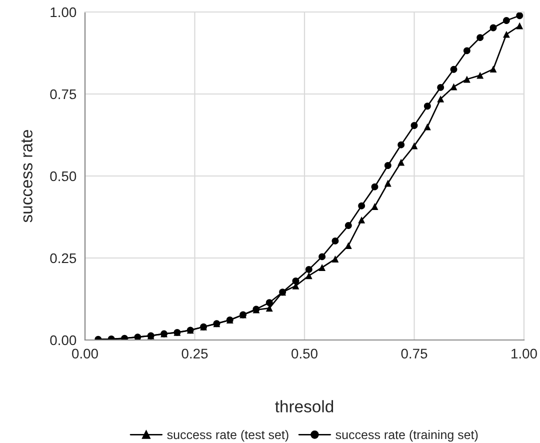  Describe the element at coordinates (407, 436) in the screenshot. I see `legend-label: success rate (training set)` at that location.